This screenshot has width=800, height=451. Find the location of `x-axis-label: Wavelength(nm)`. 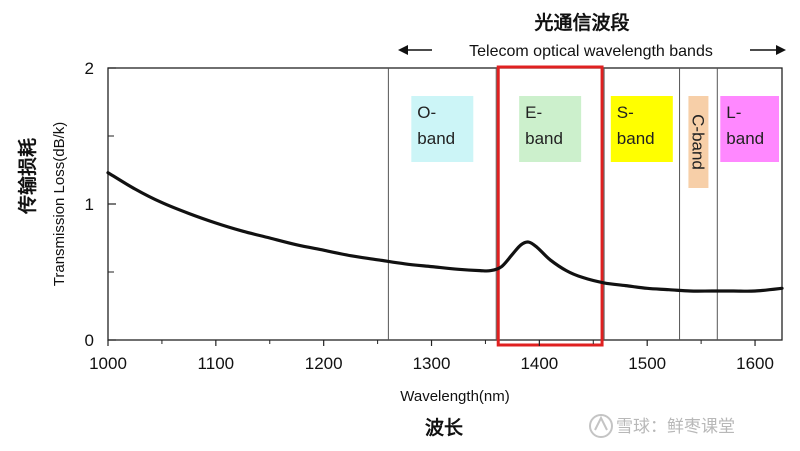

x-axis-label: Wavelength(nm) is located at coordinates (454, 396).